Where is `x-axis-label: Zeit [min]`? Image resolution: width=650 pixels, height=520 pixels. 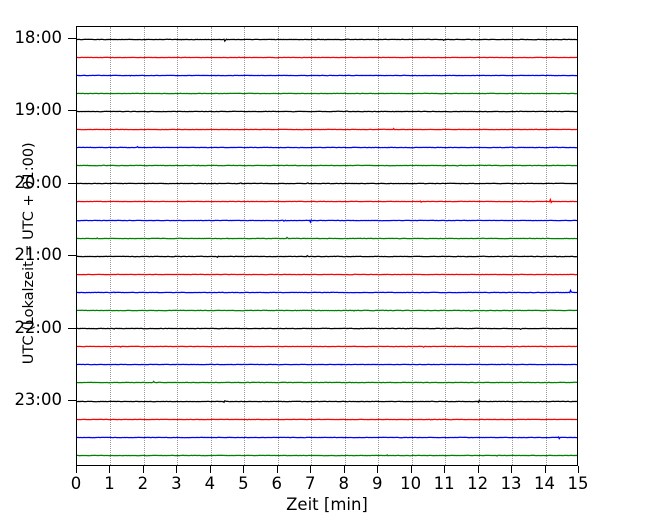 x-axis-label: Zeit [min] is located at coordinates (327, 504).